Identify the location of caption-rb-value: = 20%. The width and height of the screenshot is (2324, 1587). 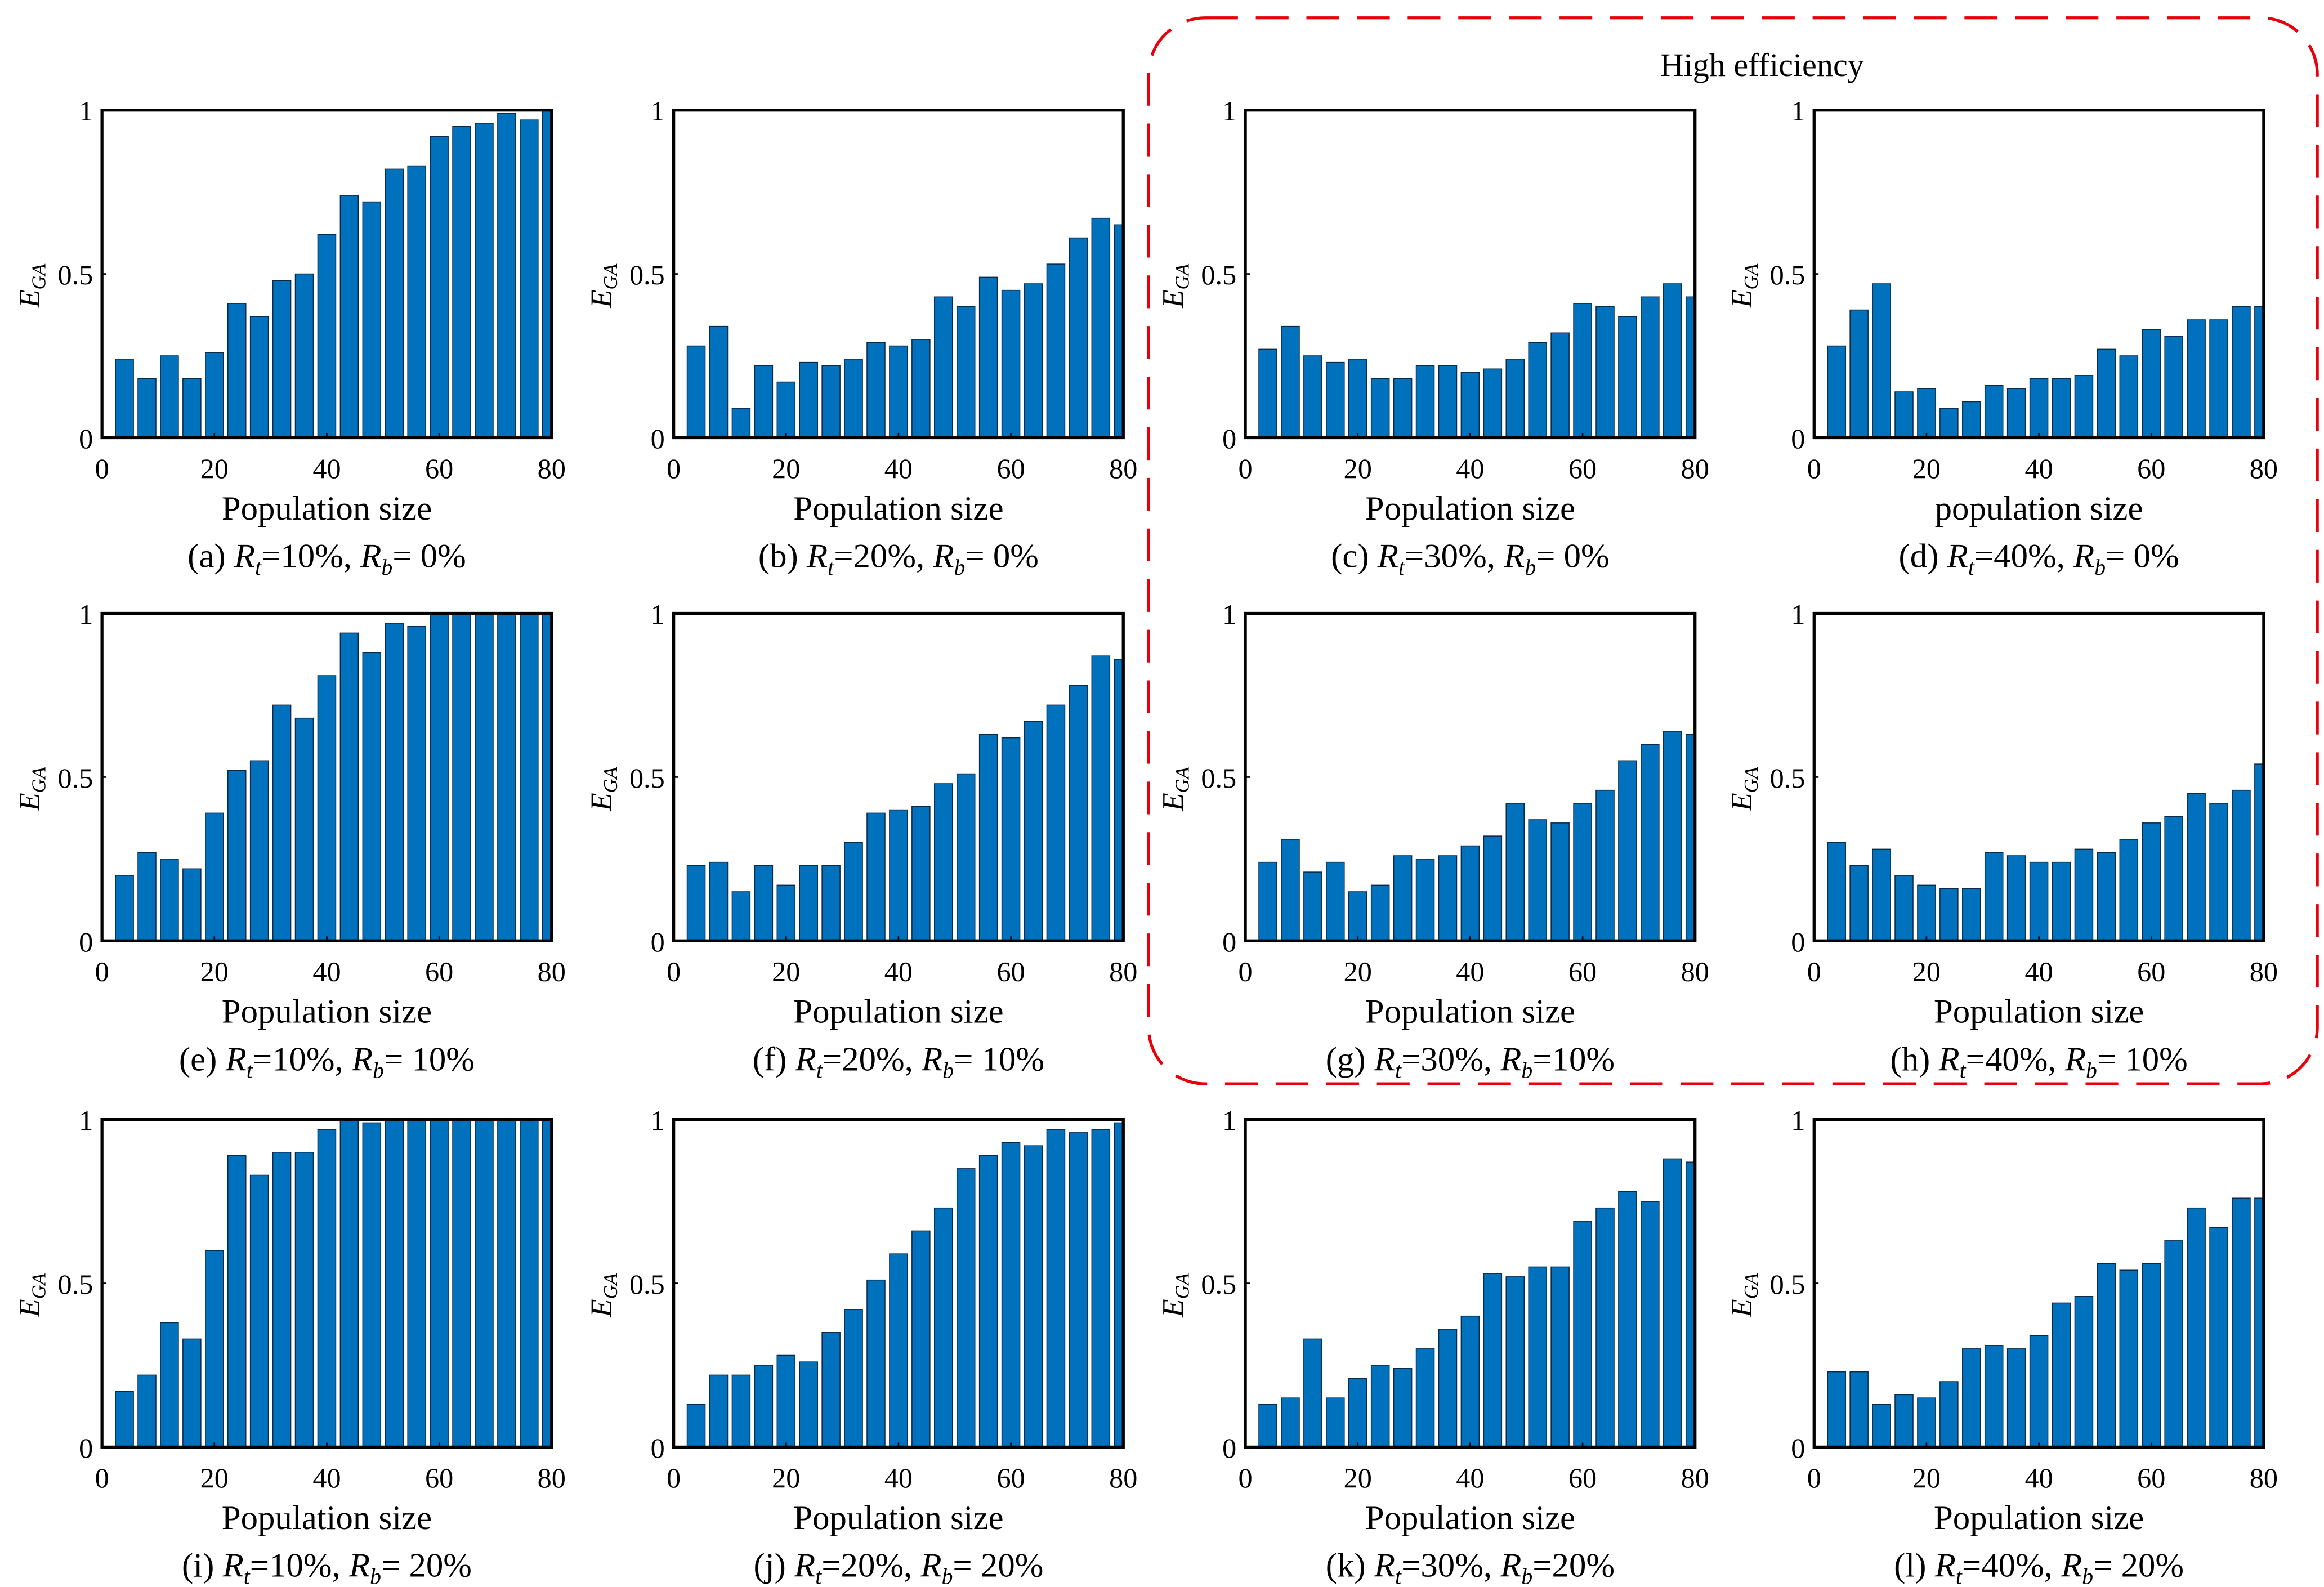
(2138, 1565).